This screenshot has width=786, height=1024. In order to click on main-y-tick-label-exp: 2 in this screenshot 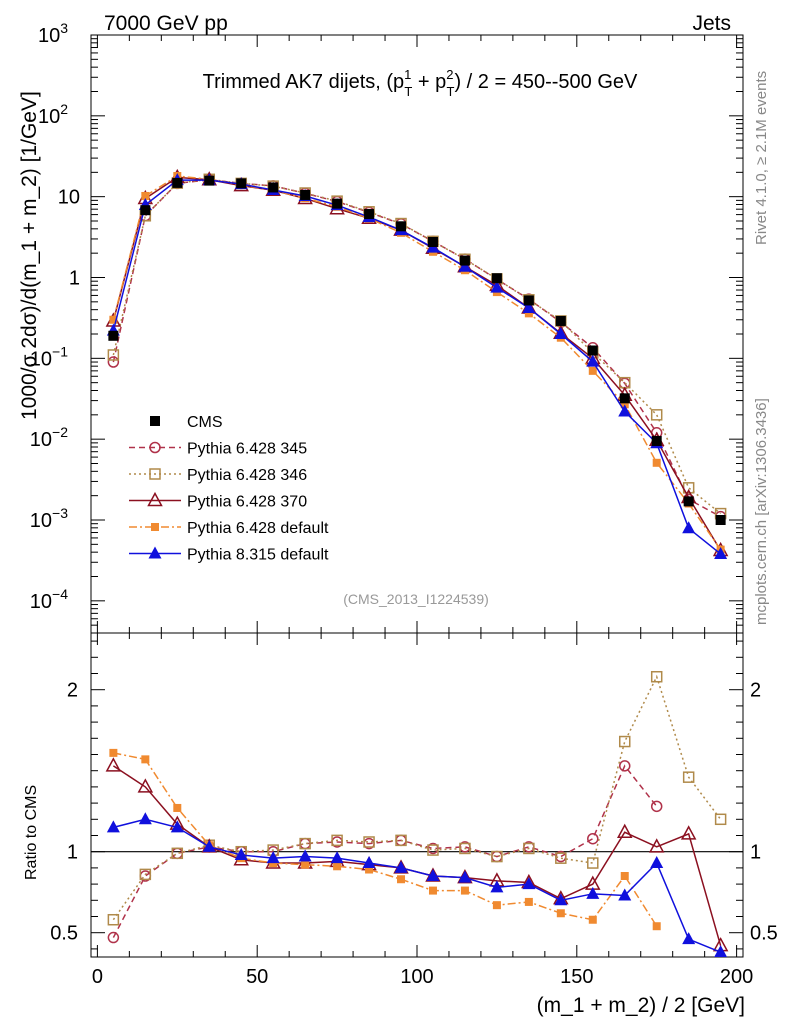, I will do `click(64, 109)`.